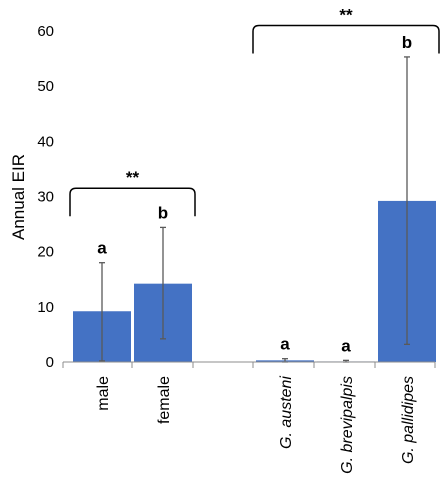  I want to click on y-tick-label: 30, so click(45, 197).